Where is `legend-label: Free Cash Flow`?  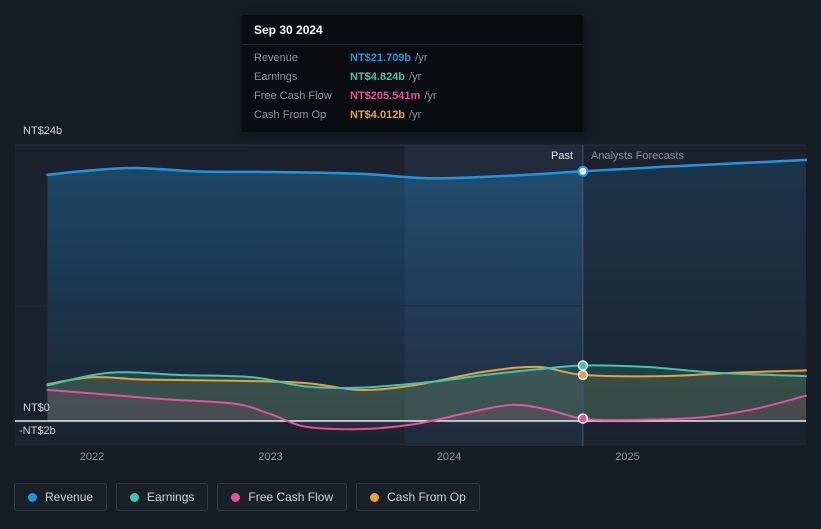
legend-label: Free Cash Flow is located at coordinates (291, 497).